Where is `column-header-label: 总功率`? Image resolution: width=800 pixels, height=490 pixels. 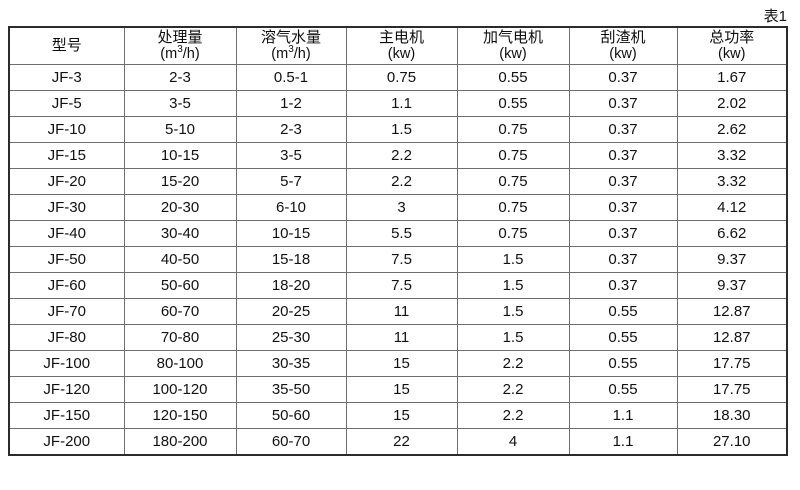
column-header-label: 总功率 is located at coordinates (732, 38).